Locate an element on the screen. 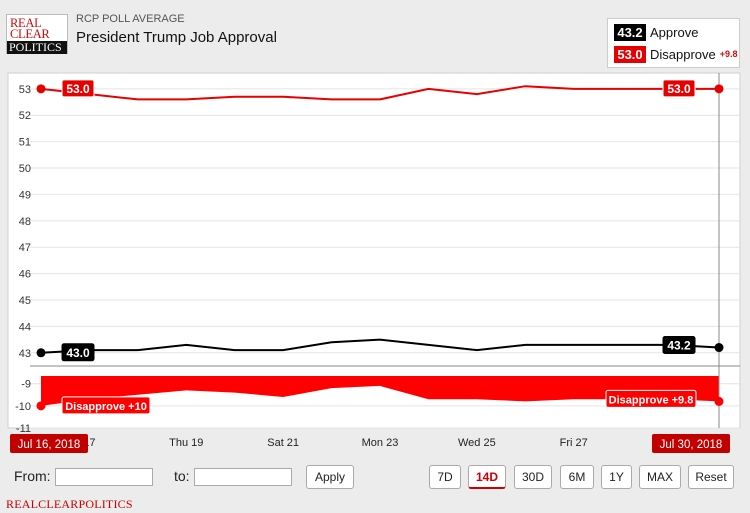  widget-kicker: RCP POLL AVERAGE is located at coordinates (130, 19).